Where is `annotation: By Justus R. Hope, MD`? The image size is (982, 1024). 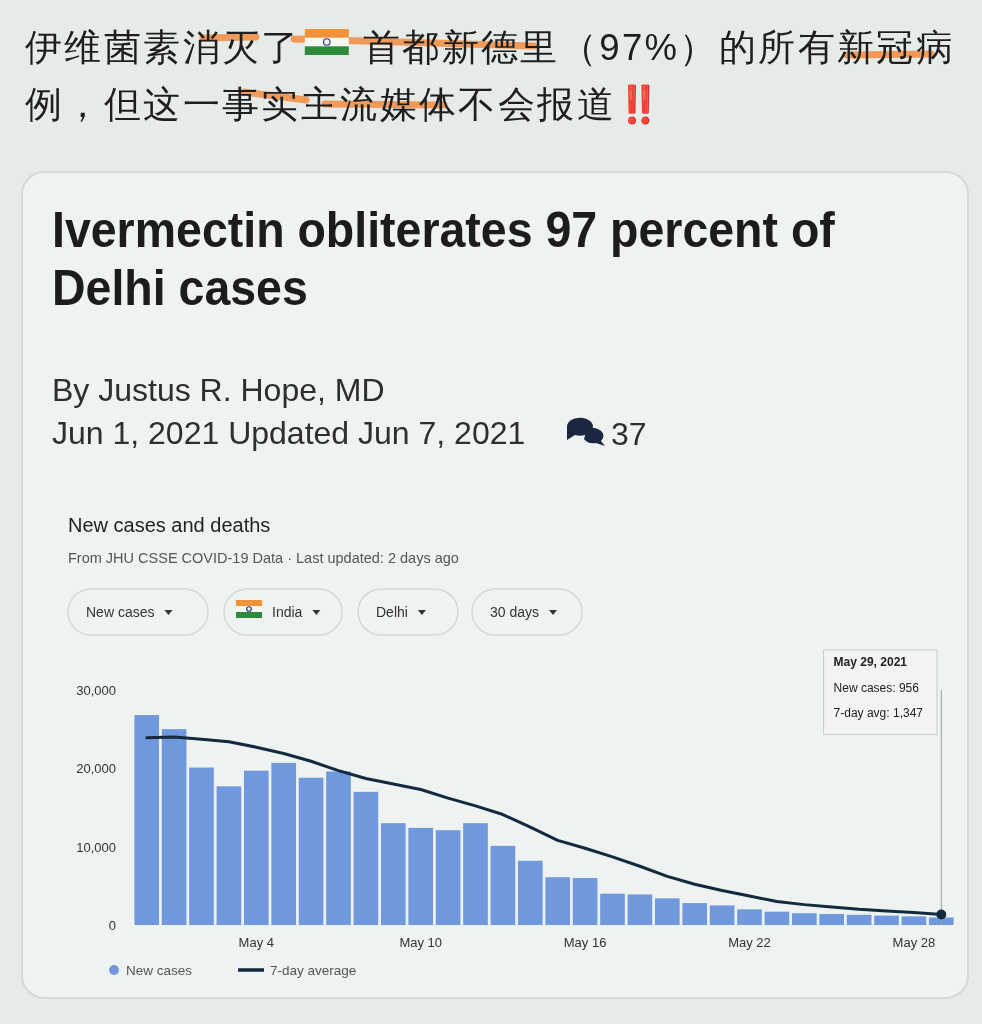
annotation: By Justus R. Hope, MD is located at coordinates (218, 390).